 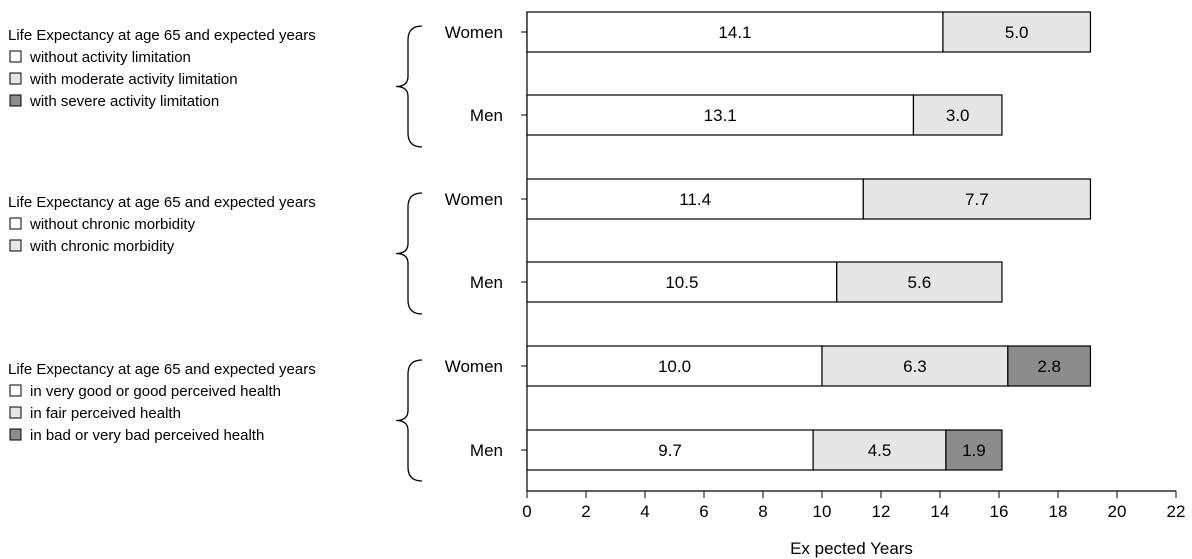 I want to click on data-label: 5.0, so click(x=1017, y=32).